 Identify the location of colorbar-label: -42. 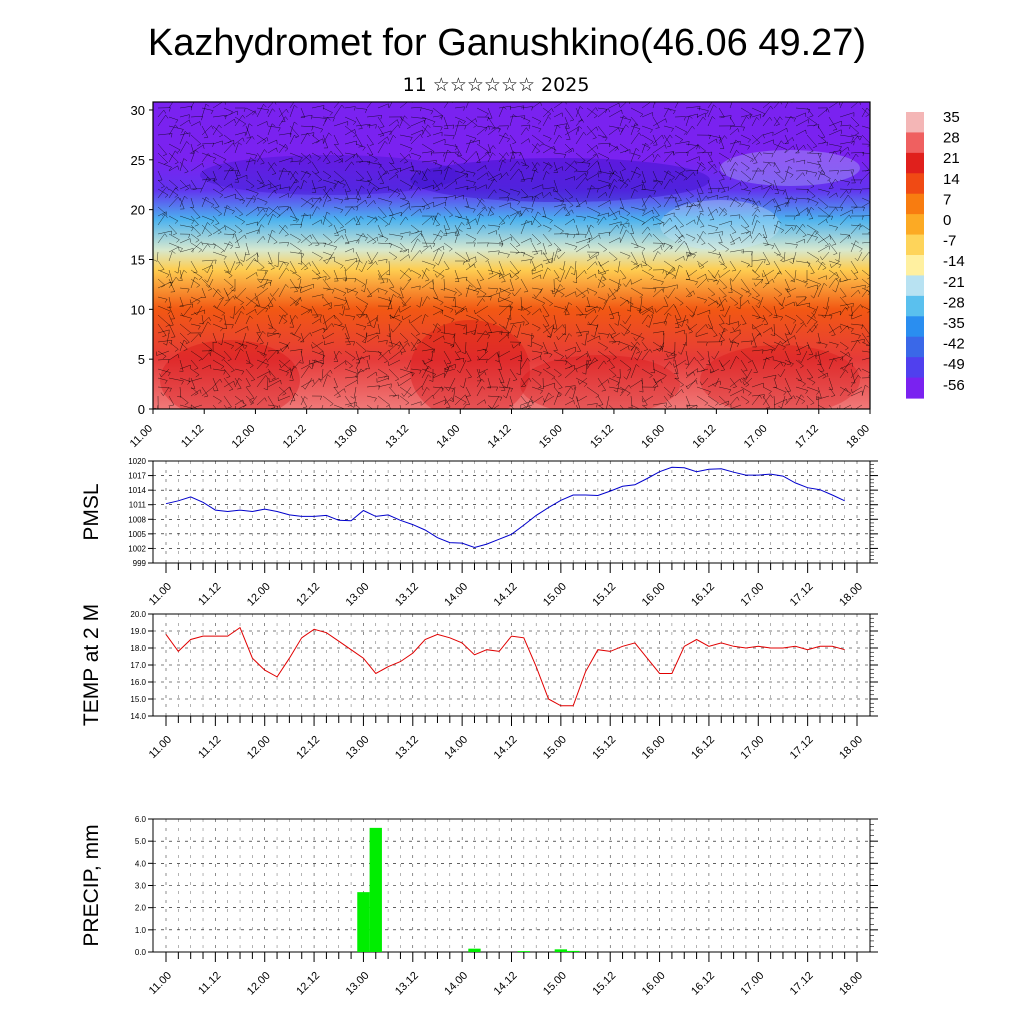
(954, 344).